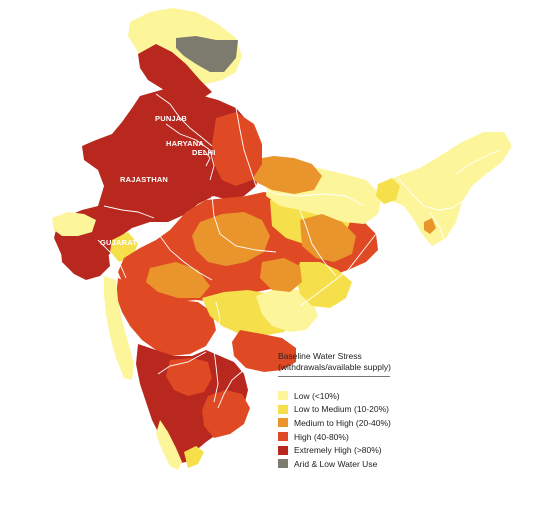 The width and height of the screenshot is (539, 506). I want to click on legend-item: High (40-80%), so click(393, 437).